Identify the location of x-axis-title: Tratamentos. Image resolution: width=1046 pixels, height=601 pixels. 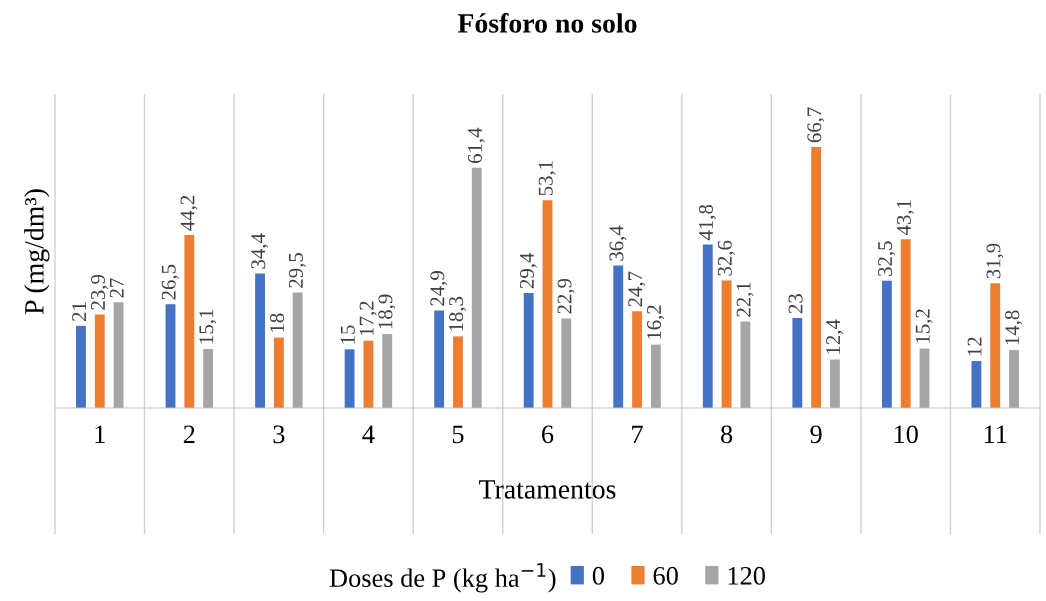
(547, 489).